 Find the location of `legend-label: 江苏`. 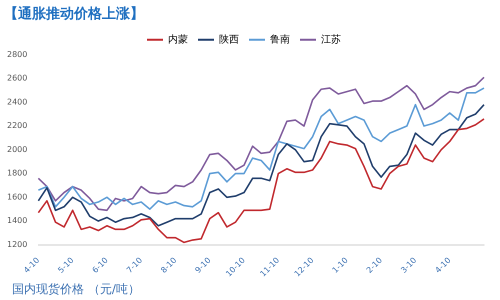

legend-label: 江苏 is located at coordinates (331, 39).